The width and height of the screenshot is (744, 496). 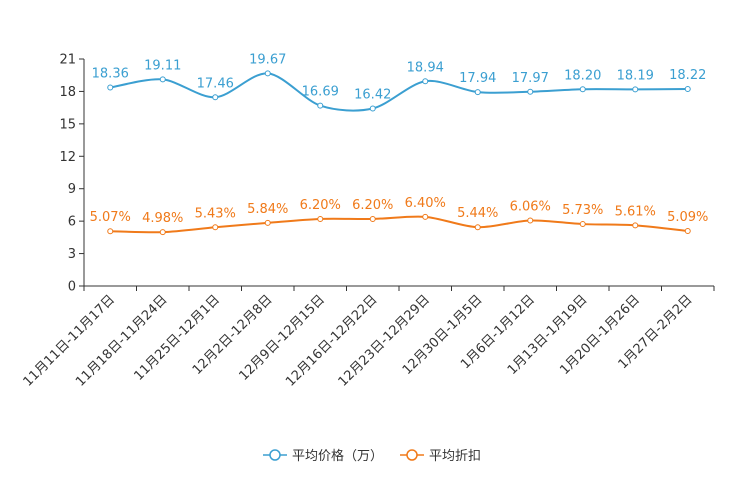 I want to click on data-label: 18.20, so click(x=582, y=75).